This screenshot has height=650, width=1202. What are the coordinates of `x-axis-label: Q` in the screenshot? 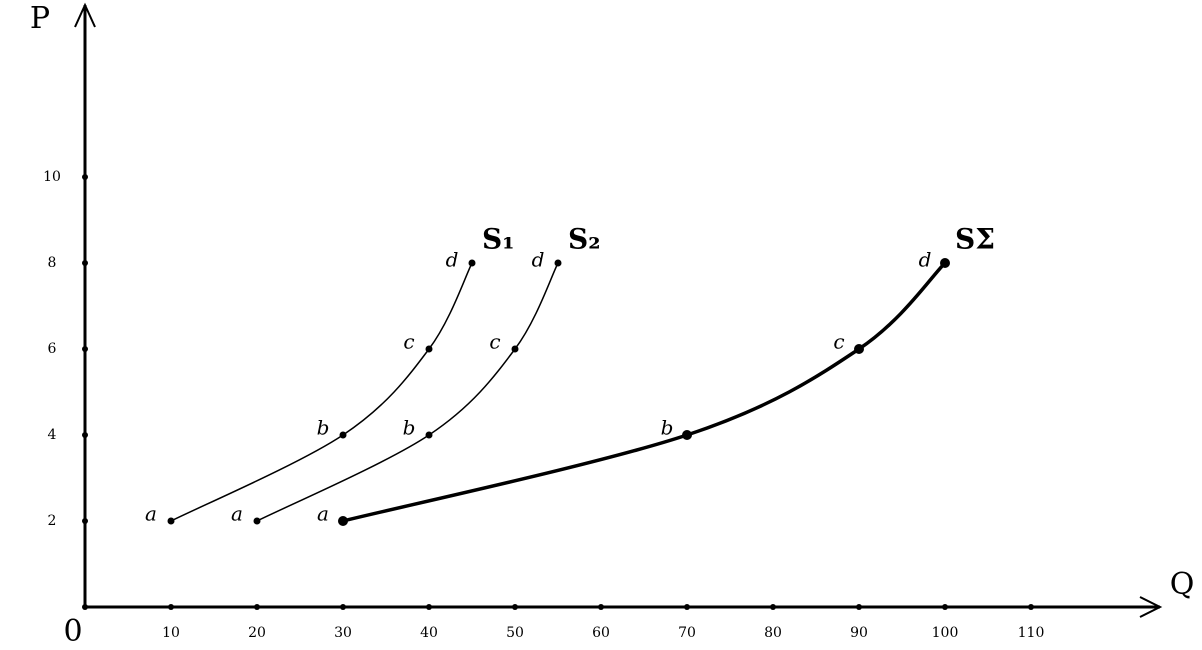 It's located at (1182, 584).